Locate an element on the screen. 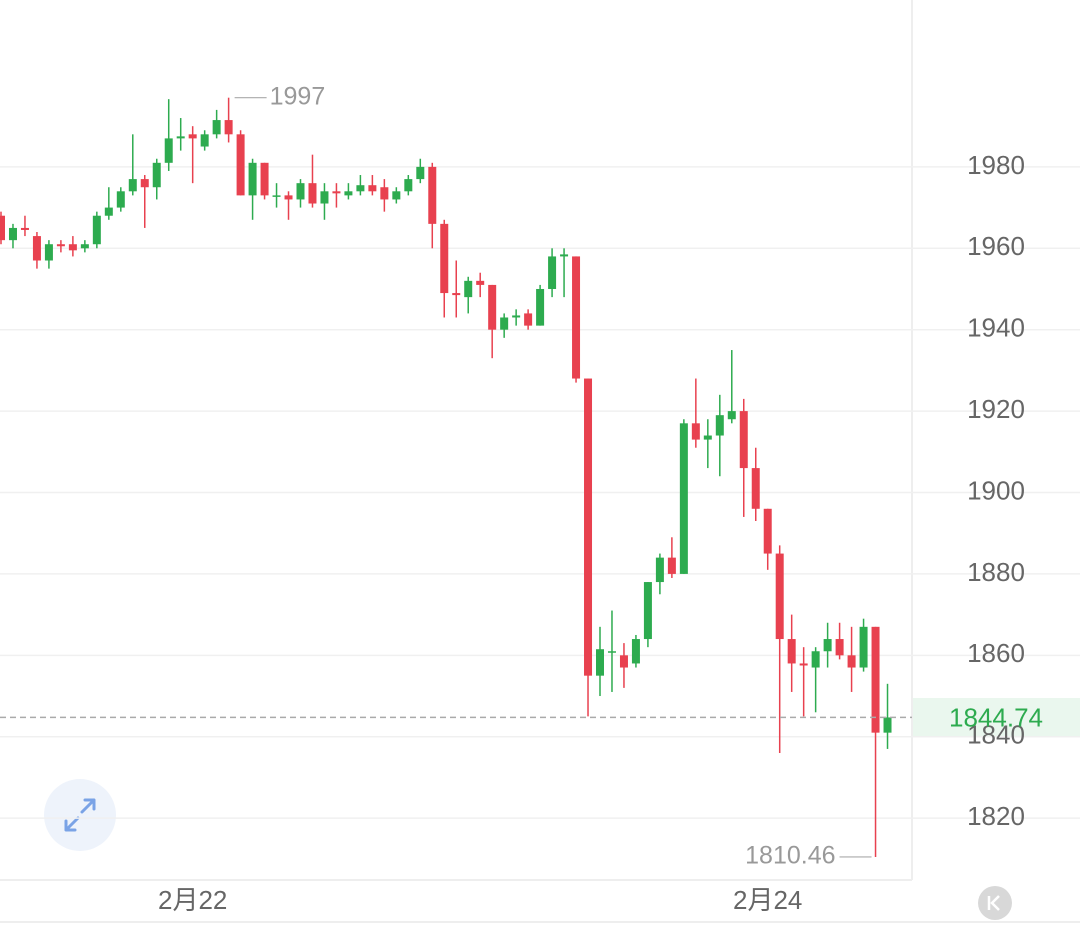 The height and width of the screenshot is (926, 1080). max-label: 1997 is located at coordinates (298, 96).